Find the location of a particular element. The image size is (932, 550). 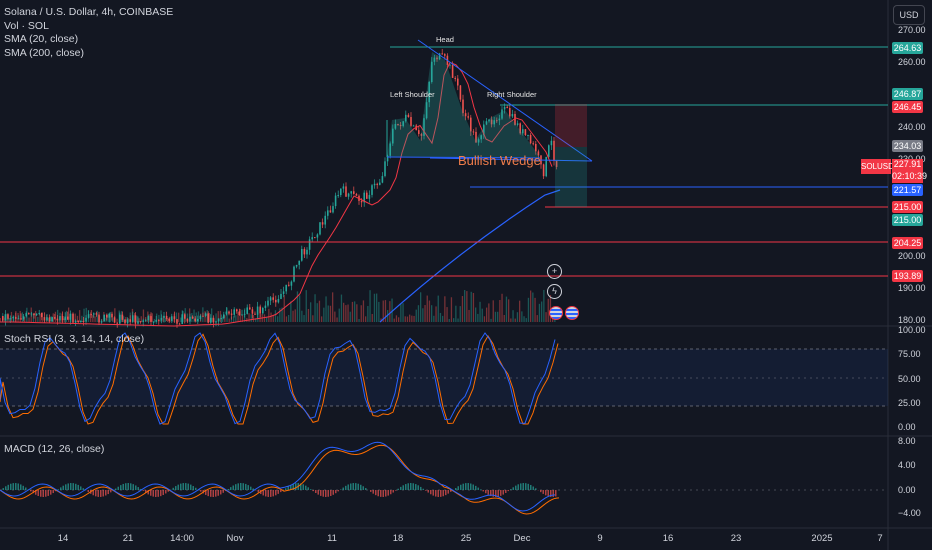

time-tick: 7 is located at coordinates (880, 538).